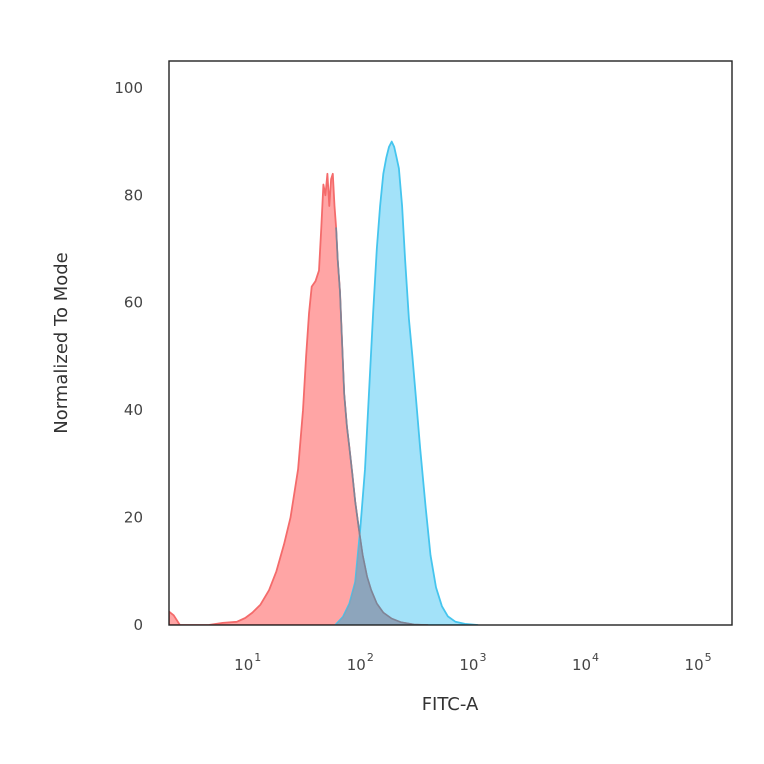  Describe the element at coordinates (382, 426) in the screenshot. I see `series-1-outline-top` at that location.